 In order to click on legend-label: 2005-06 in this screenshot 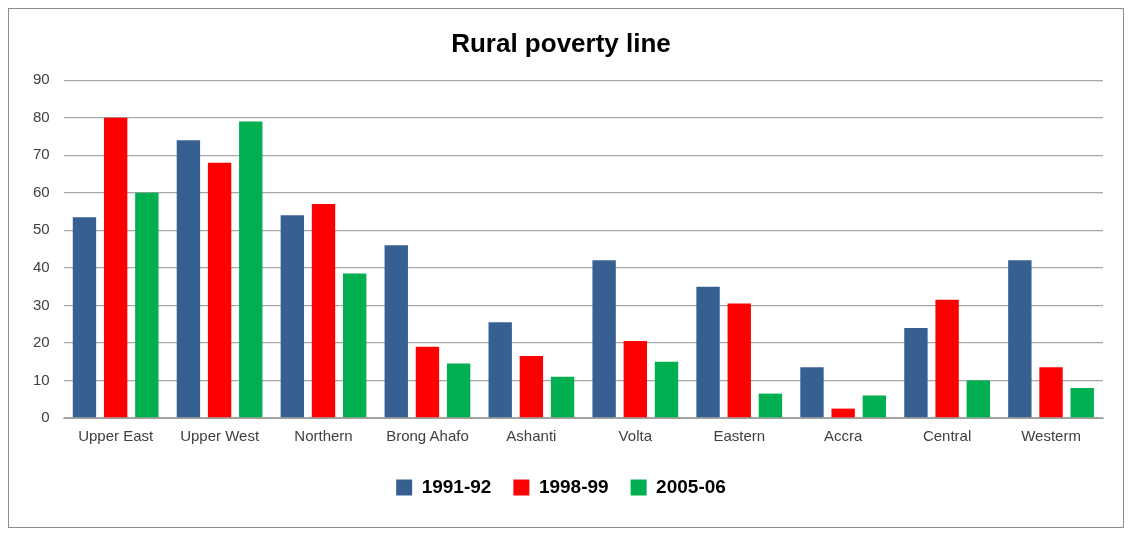, I will do `click(691, 486)`.